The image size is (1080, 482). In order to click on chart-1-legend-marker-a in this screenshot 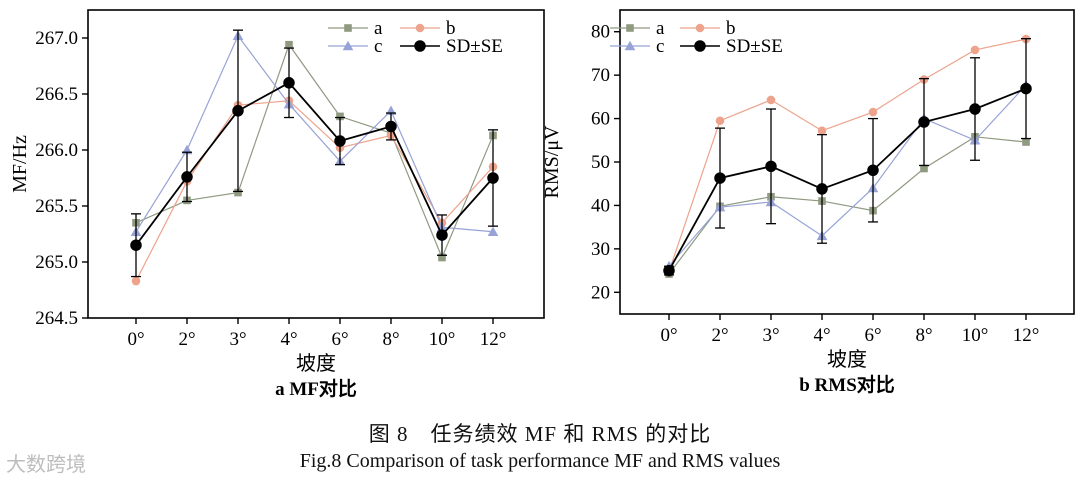, I will do `click(630, 28)`.